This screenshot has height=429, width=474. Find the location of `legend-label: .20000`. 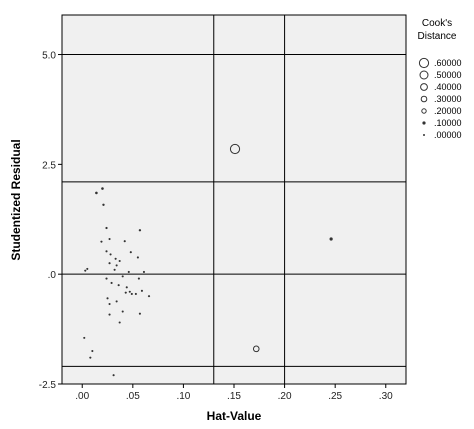

legend-label: .20000 is located at coordinates (448, 111).